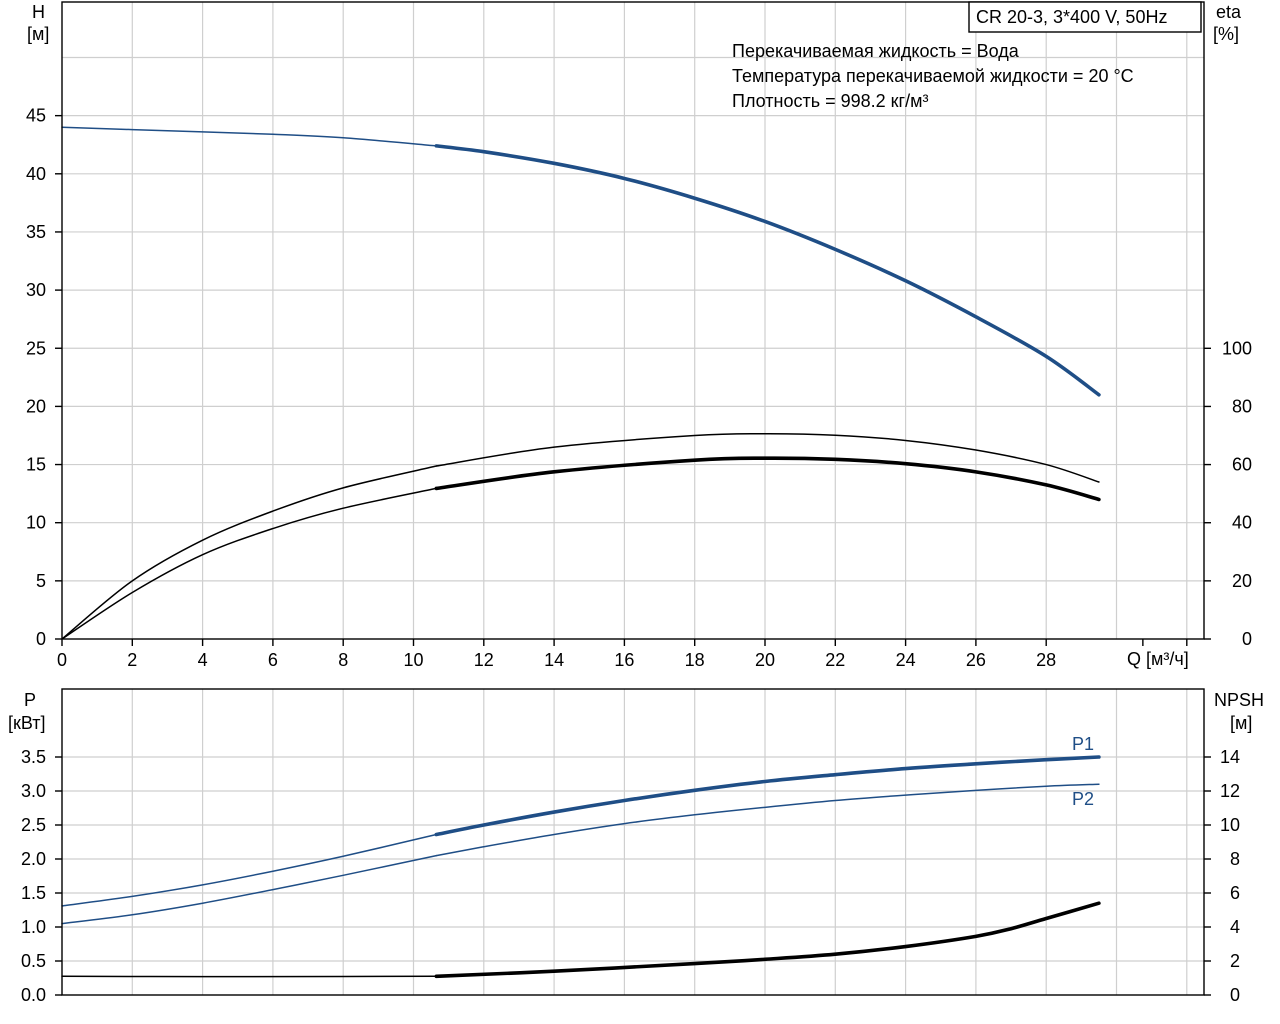 The height and width of the screenshot is (1024, 1280). I want to click on x-tick-label: 24, so click(906, 660).